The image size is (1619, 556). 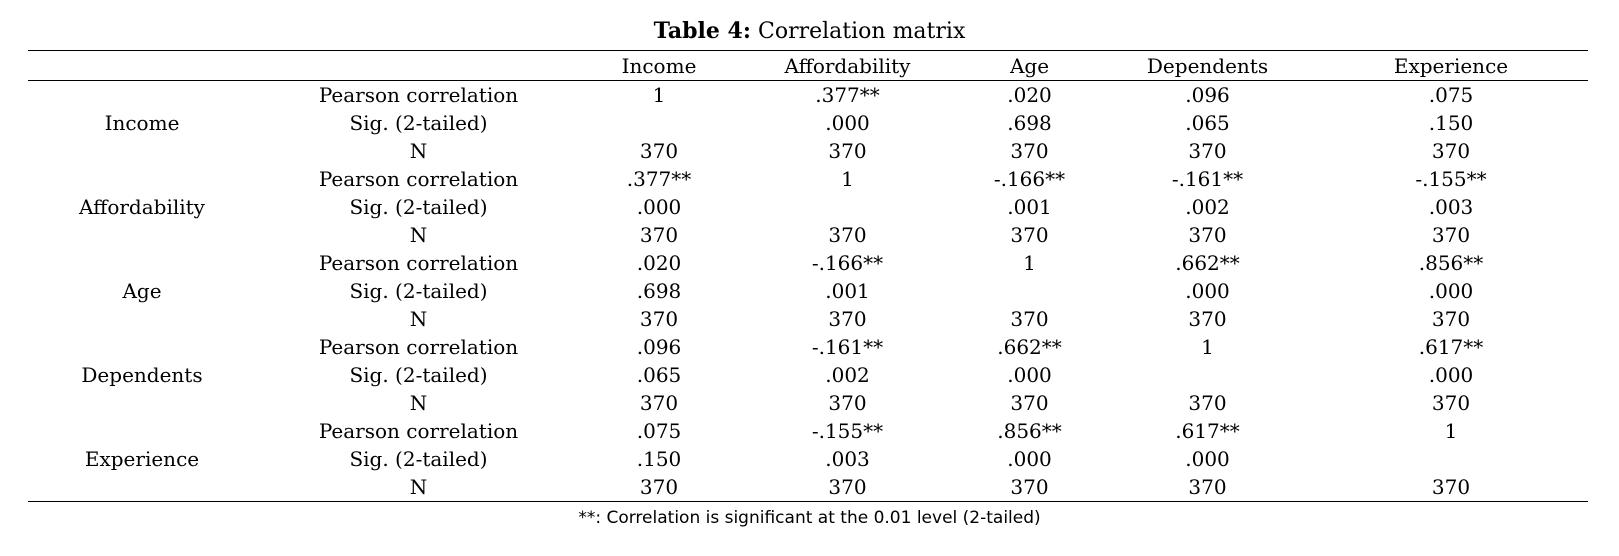 I want to click on cell-experience: .003, so click(x=1451, y=207).